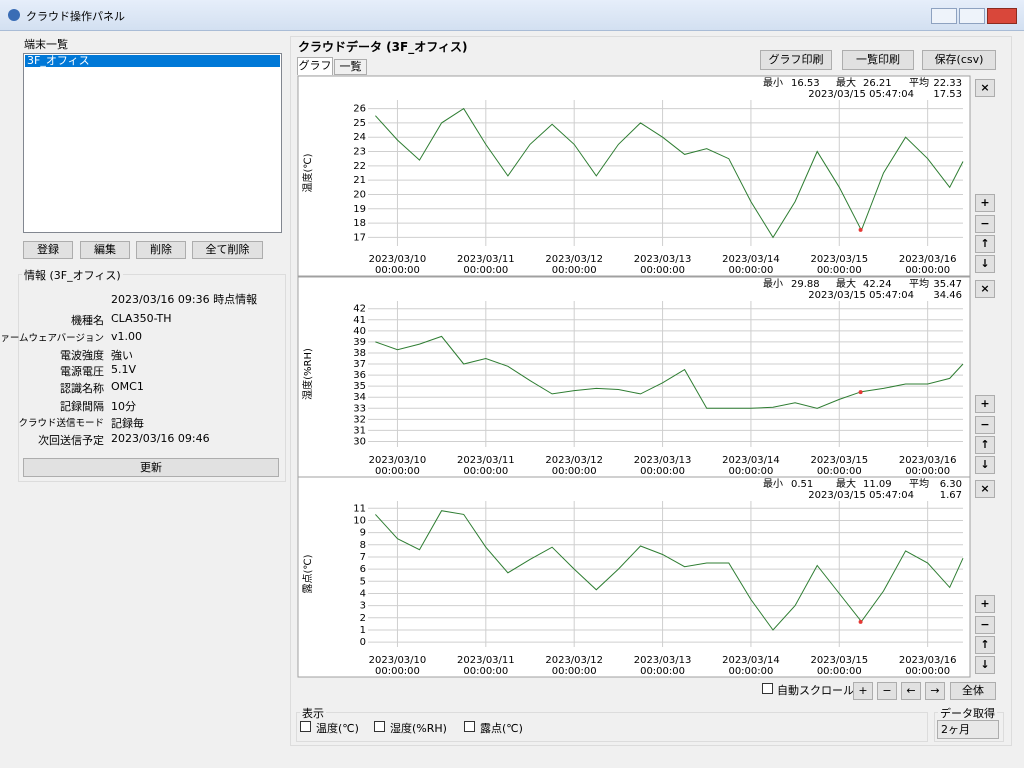 The height and width of the screenshot is (768, 1024). What do you see at coordinates (805, 284) in the screenshot?
I see `stat-value: 29.88` at bounding box center [805, 284].